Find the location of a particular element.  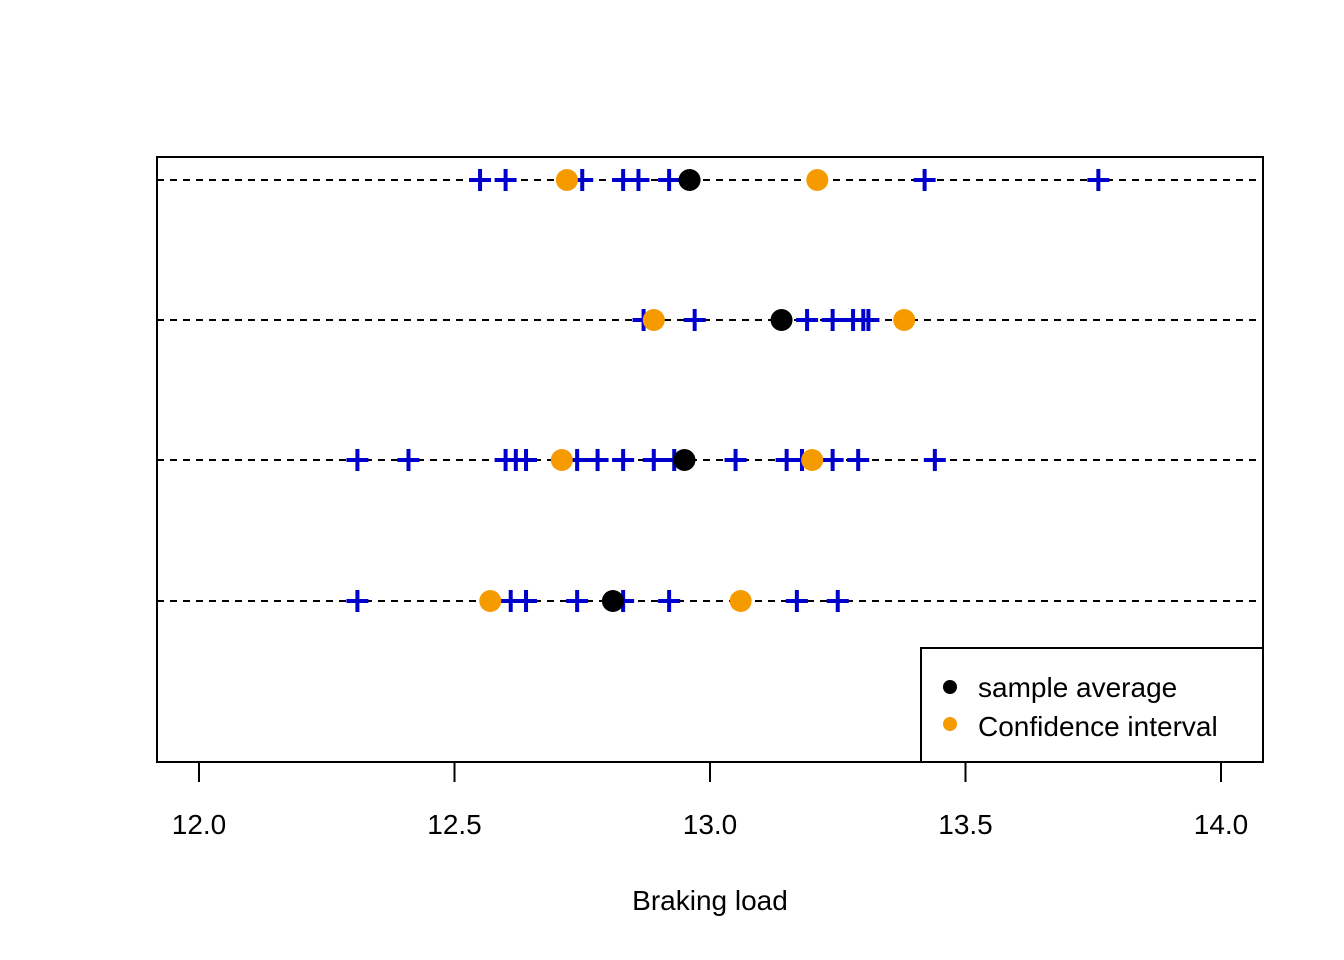

legend-label-confidence-interval: Confidence interval is located at coordinates (1098, 726).